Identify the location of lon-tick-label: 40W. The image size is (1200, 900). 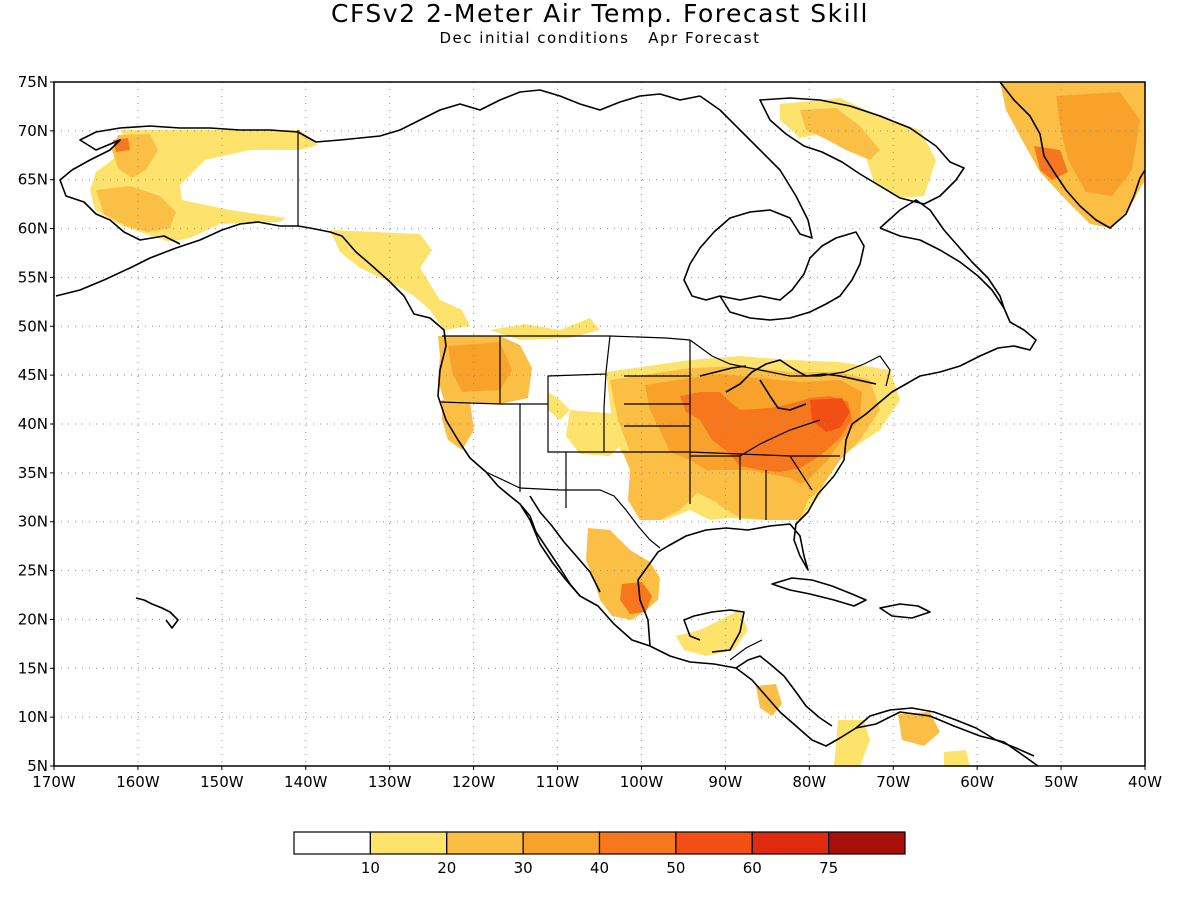
(1145, 782).